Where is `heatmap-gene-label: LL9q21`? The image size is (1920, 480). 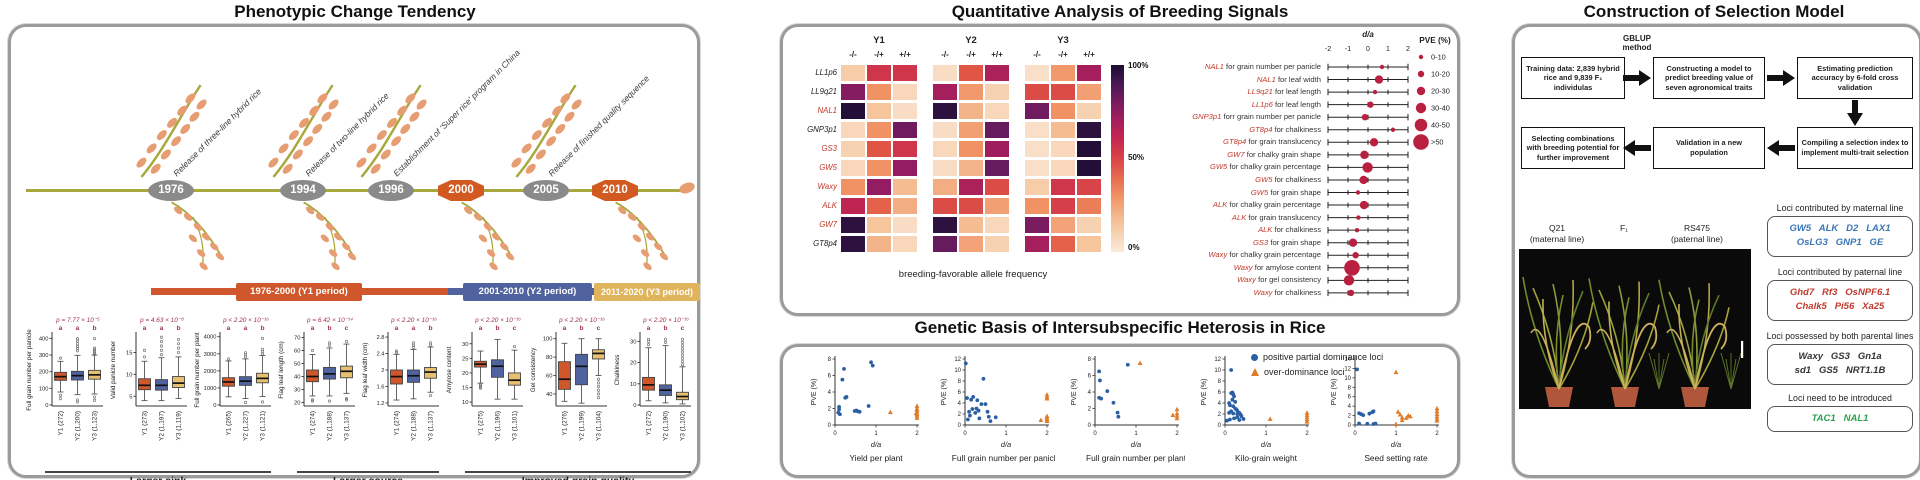 heatmap-gene-label: LL9q21 is located at coordinates (823, 91).